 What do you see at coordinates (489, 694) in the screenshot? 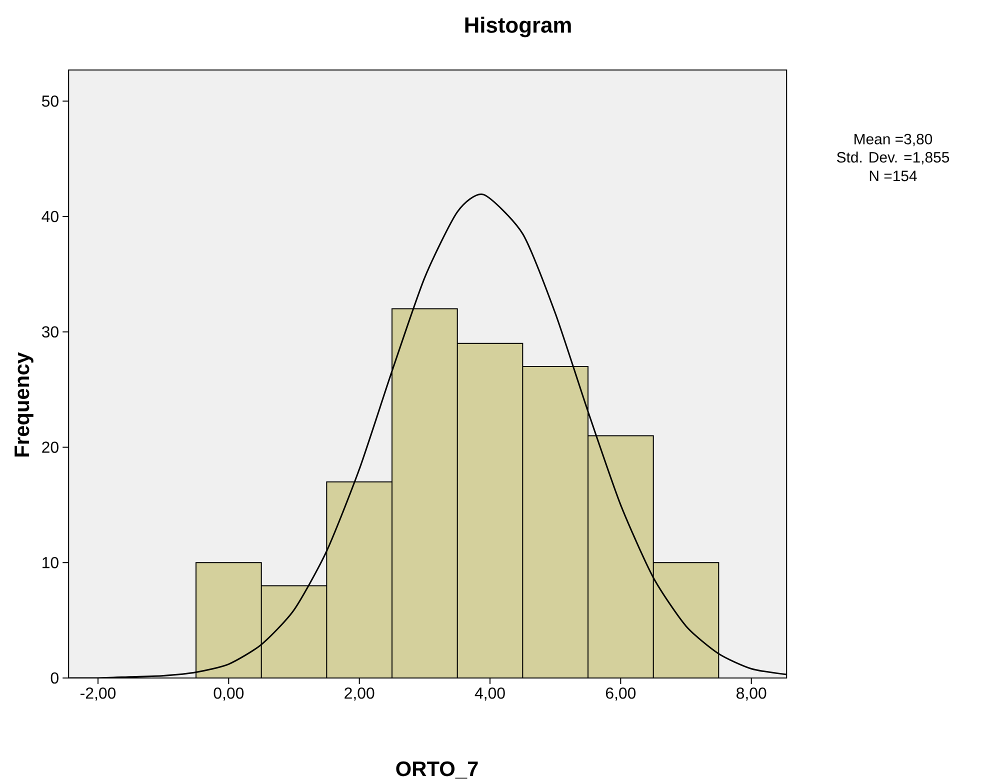
I see `x-tick-label: 4,00` at bounding box center [489, 694].